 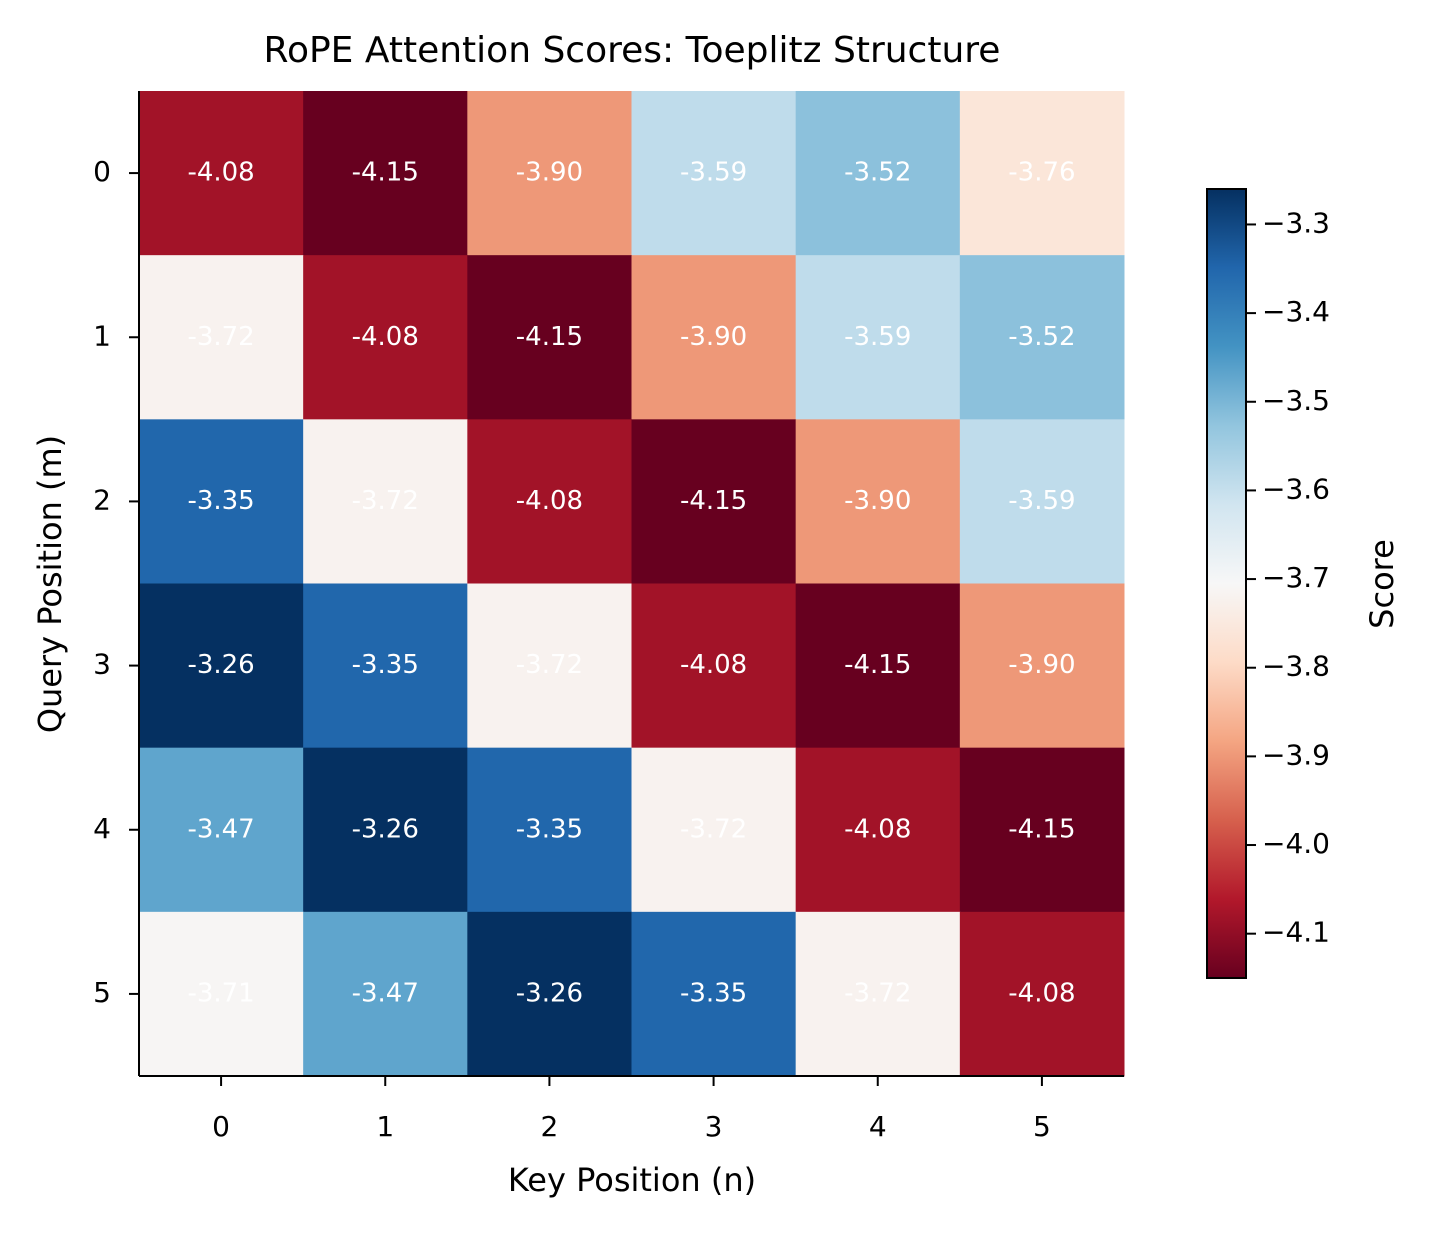 What do you see at coordinates (1296, 311) in the screenshot?
I see `colorbar-tick-label: −3.4` at bounding box center [1296, 311].